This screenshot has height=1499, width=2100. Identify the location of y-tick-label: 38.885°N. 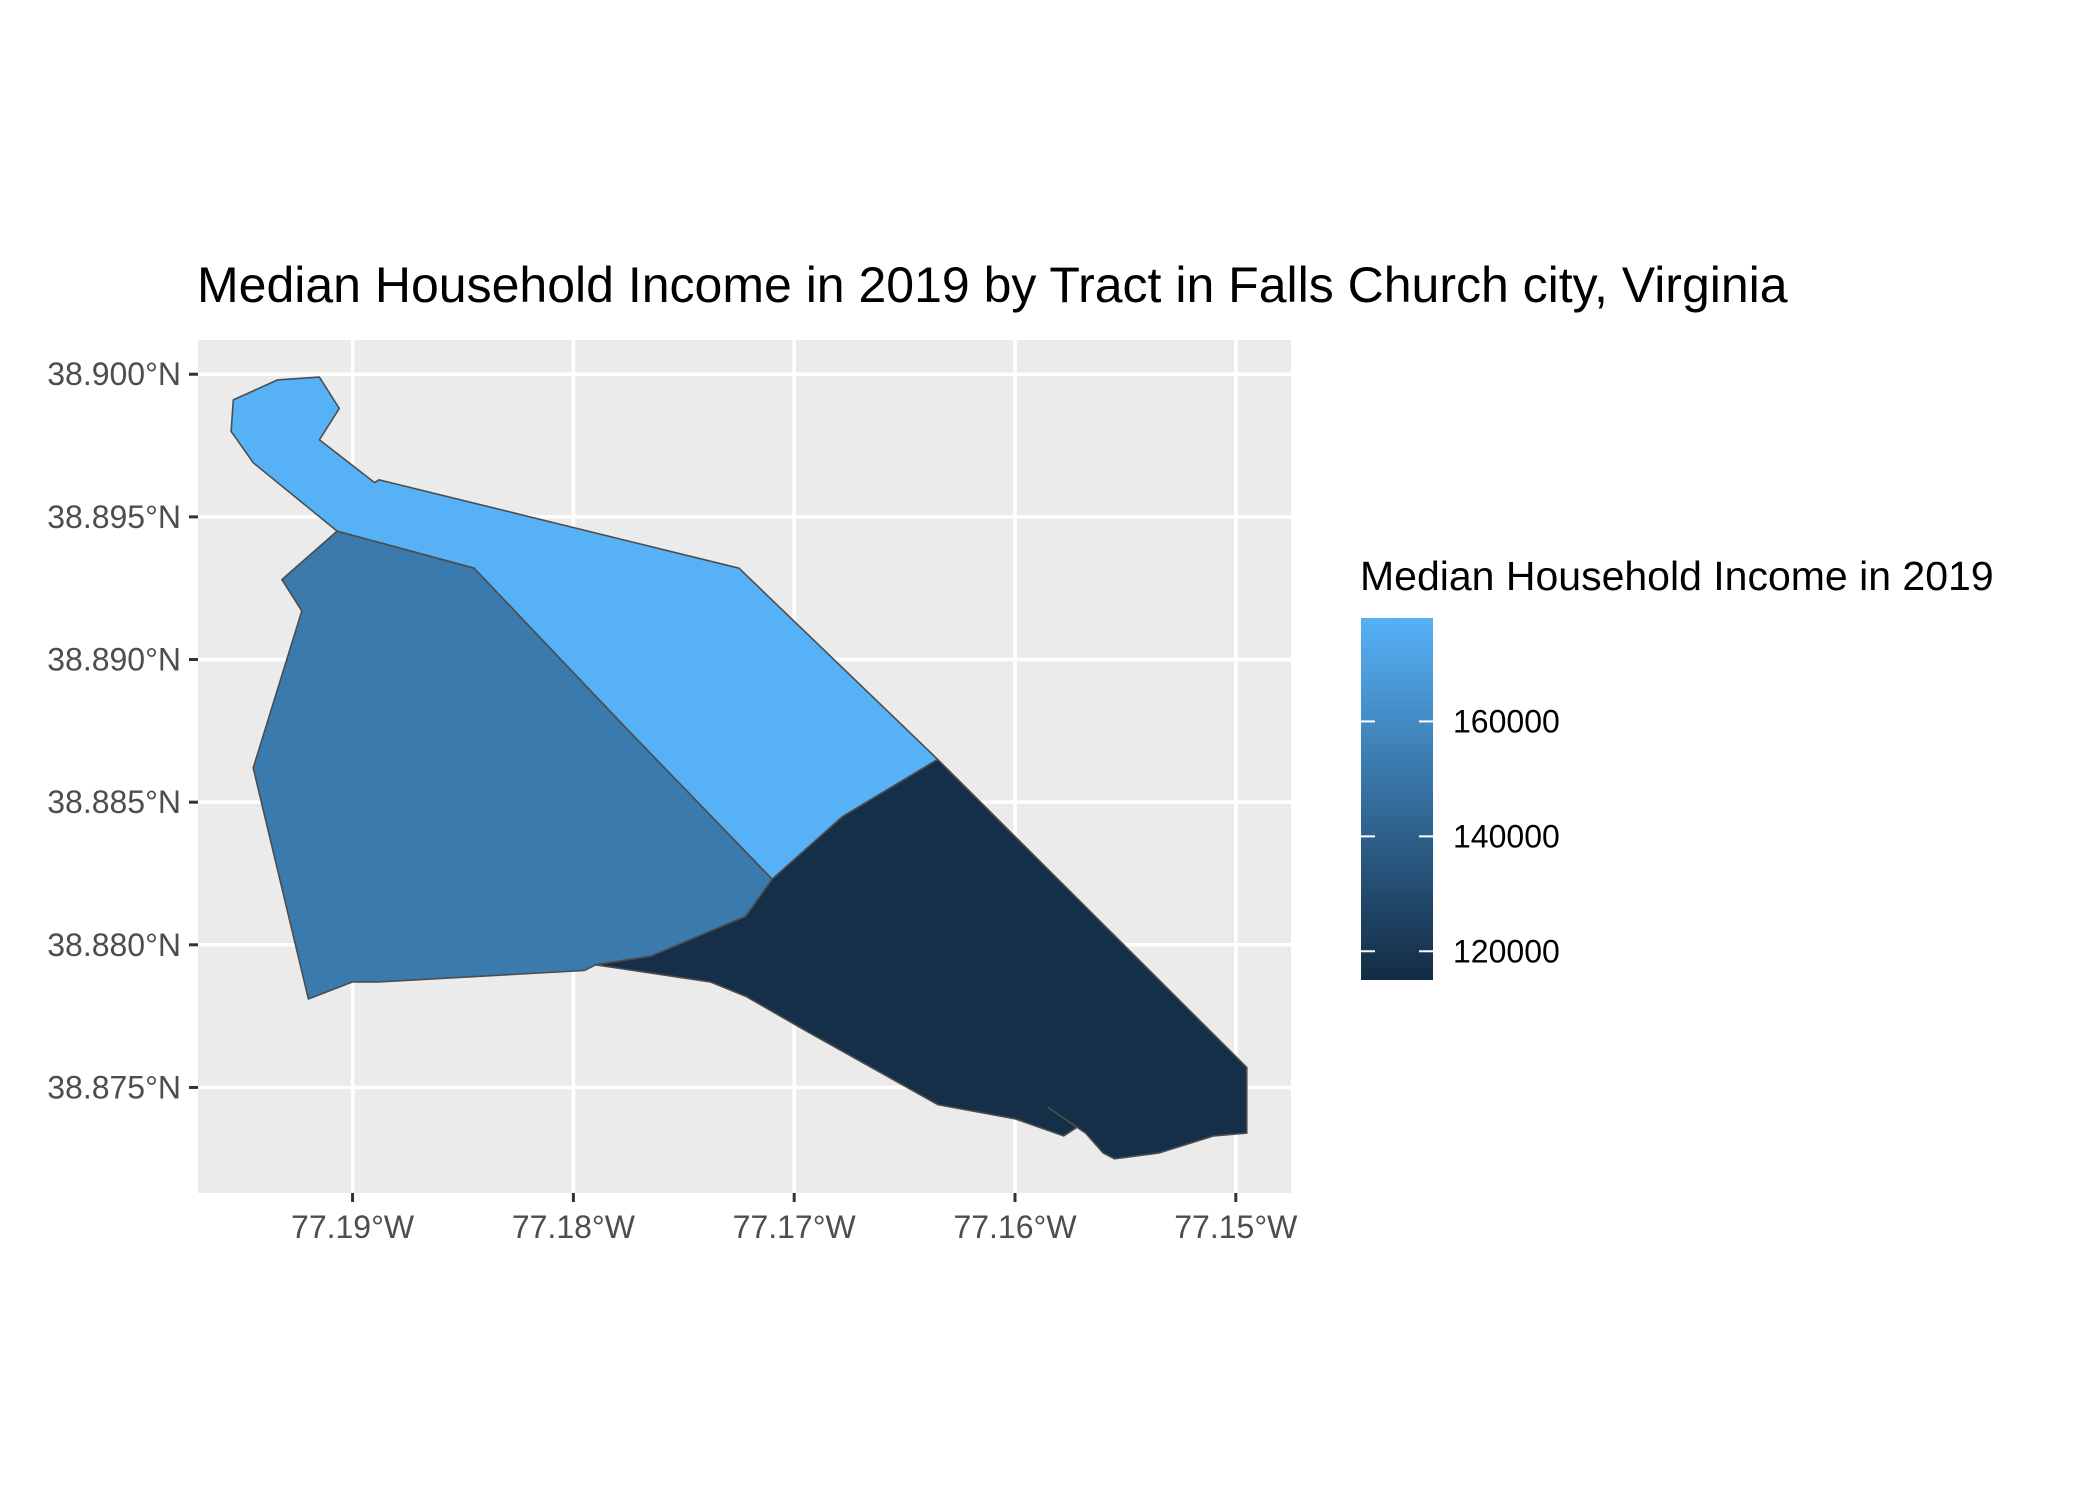
(114, 802).